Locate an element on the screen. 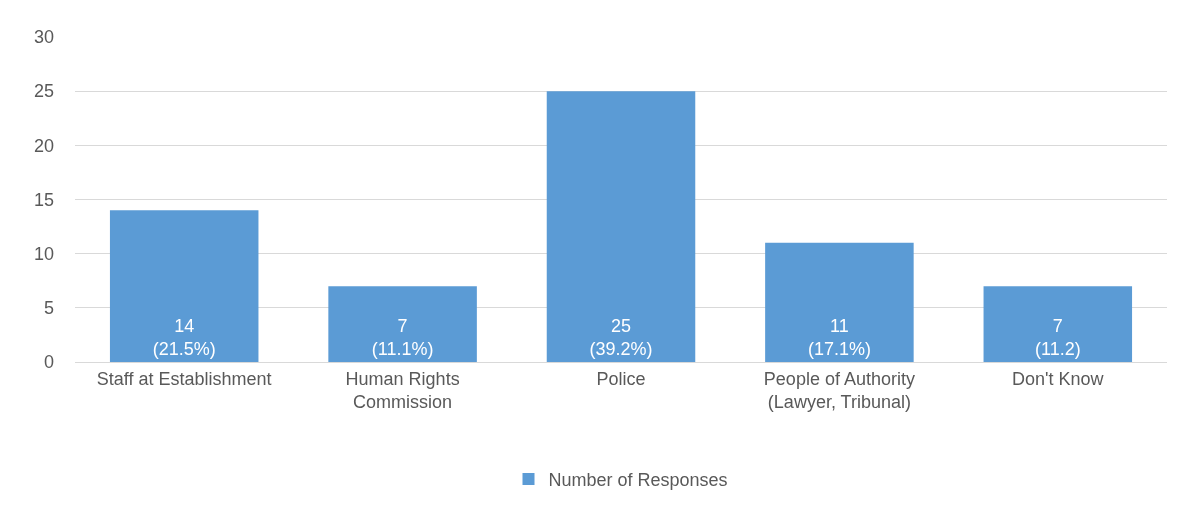 This screenshot has height=509, width=1187. y-tick-label: 25 is located at coordinates (43, 91).